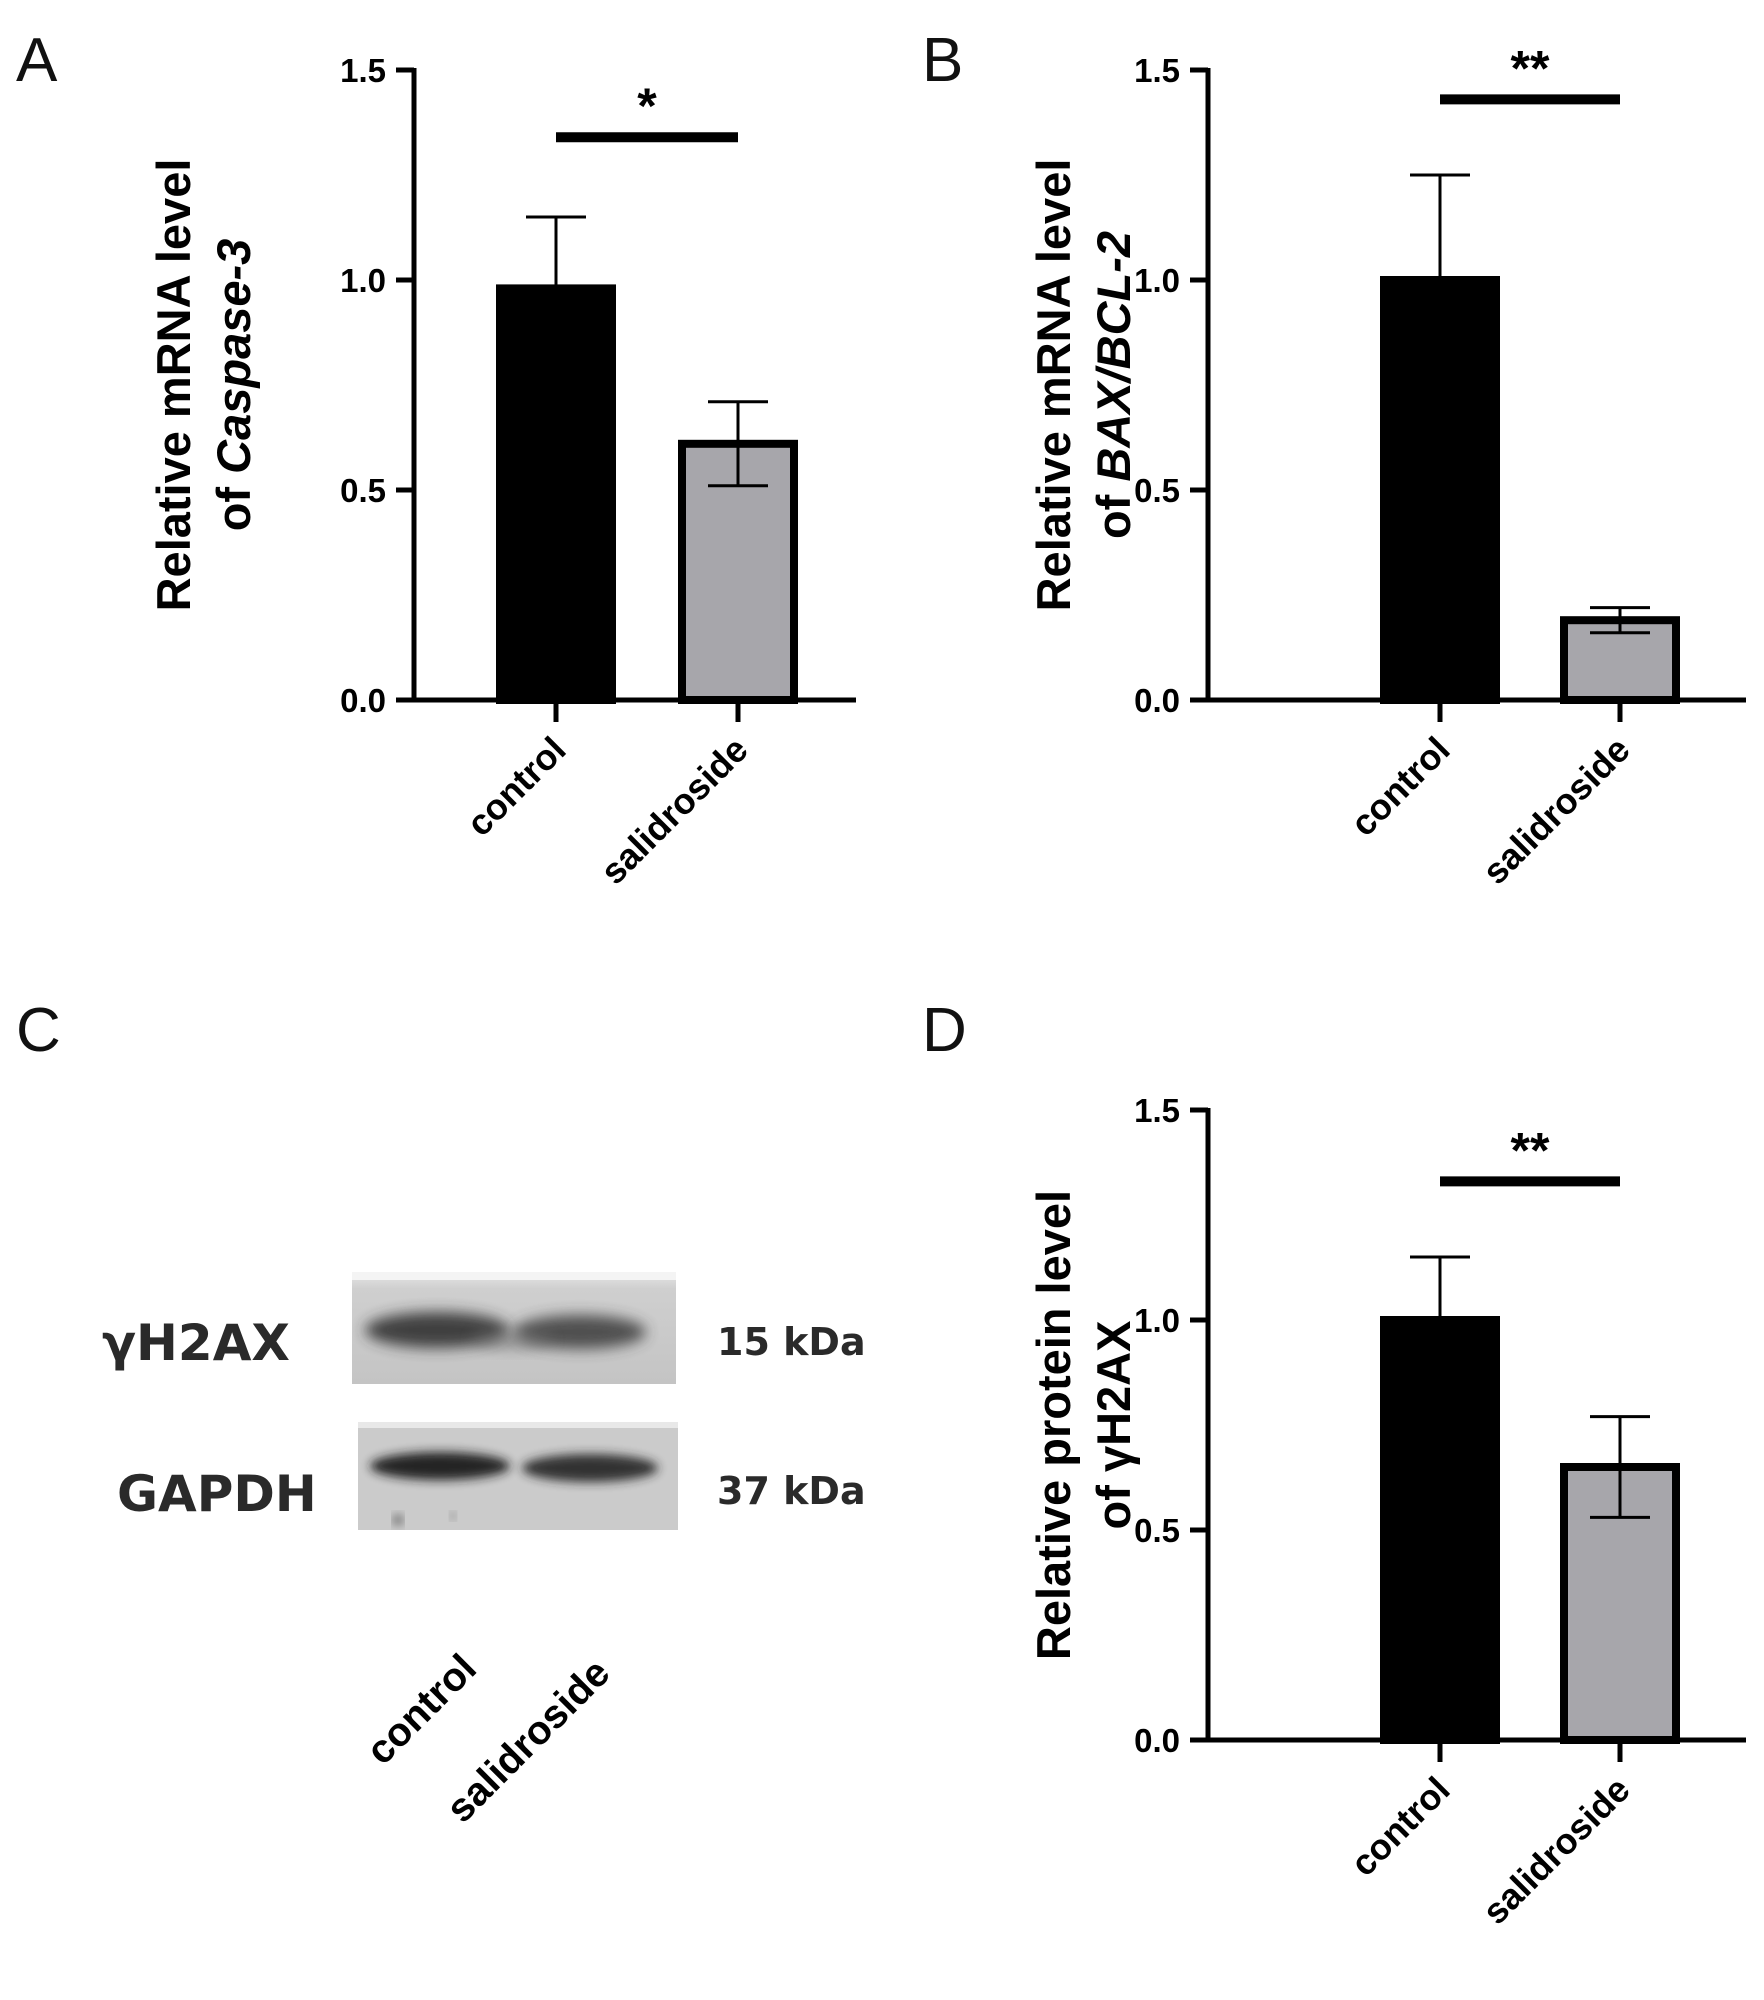  I want to click on y-axis-label-gene-a: Caspase-3, so click(233, 356).